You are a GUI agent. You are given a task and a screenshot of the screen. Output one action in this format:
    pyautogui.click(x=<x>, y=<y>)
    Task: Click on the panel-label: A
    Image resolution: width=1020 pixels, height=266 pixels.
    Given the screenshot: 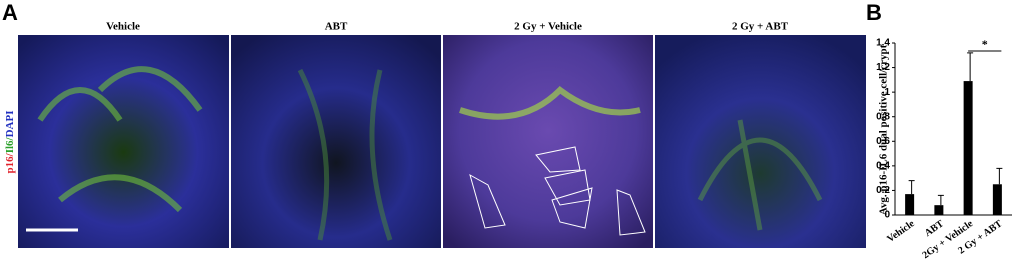 What is the action you would take?
    pyautogui.click(x=10, y=12)
    